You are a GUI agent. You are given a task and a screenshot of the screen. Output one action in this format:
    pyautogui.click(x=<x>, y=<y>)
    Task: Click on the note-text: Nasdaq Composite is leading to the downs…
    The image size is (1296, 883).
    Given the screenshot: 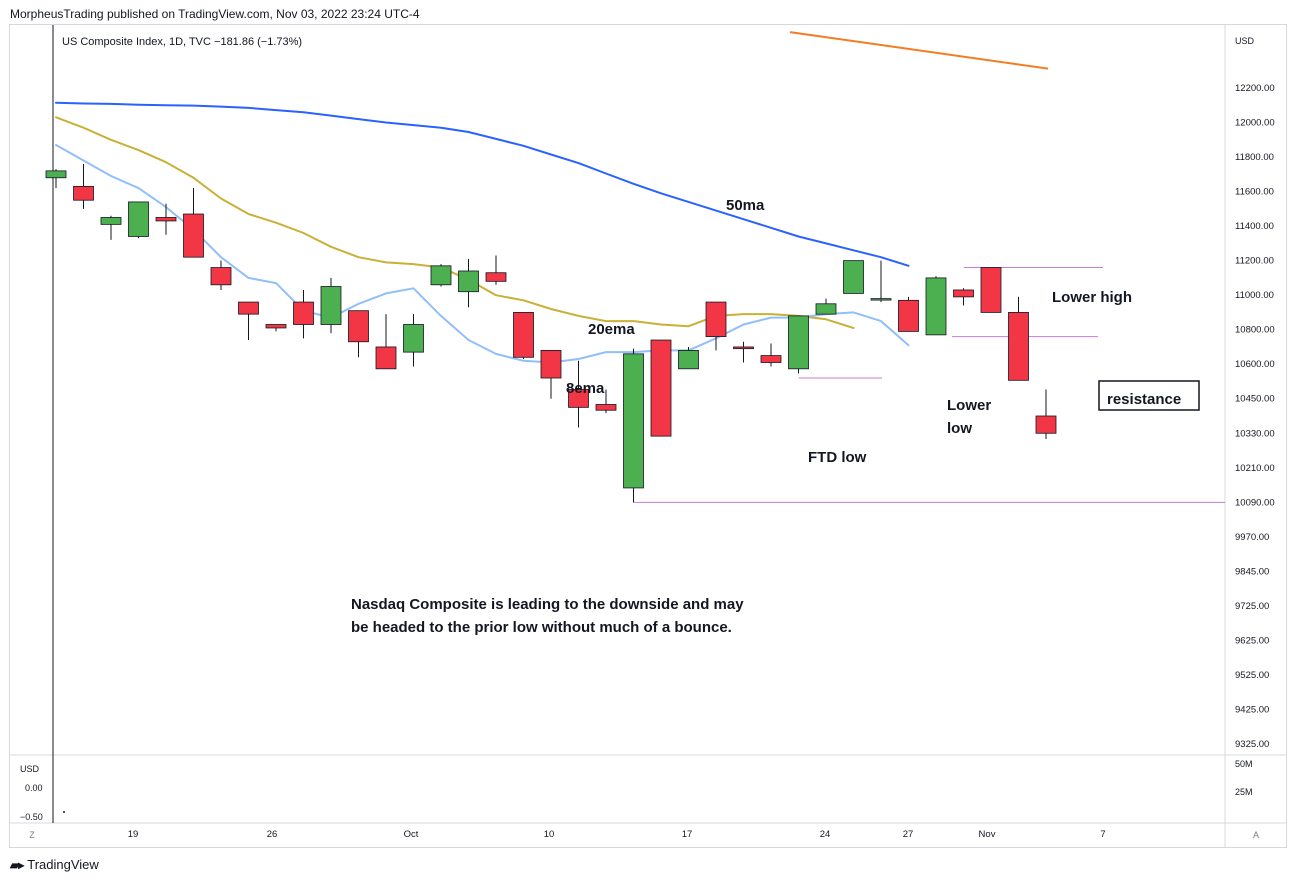 What is the action you would take?
    pyautogui.click(x=547, y=604)
    